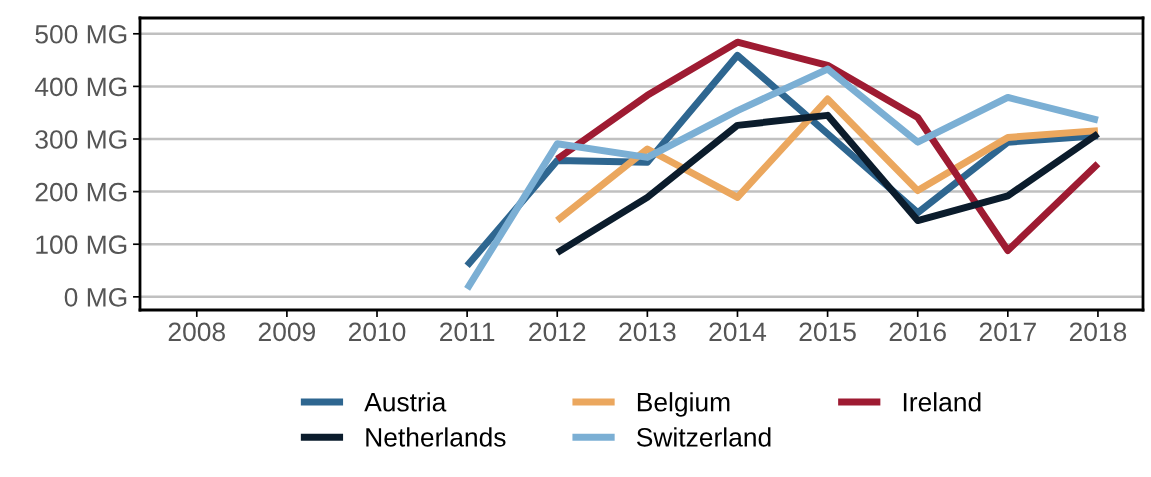 Image resolution: width=1151 pixels, height=477 pixels. What do you see at coordinates (81, 192) in the screenshot?
I see `y-tick-label: 200 MG` at bounding box center [81, 192].